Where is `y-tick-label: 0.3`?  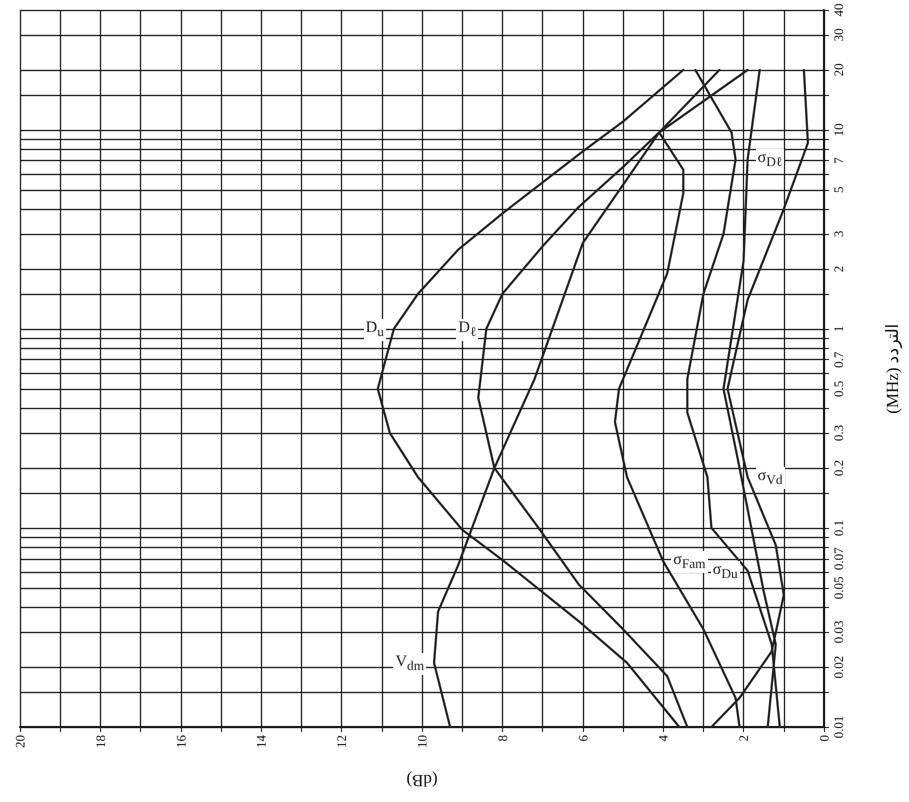 y-tick-label: 0.3 is located at coordinates (838, 433).